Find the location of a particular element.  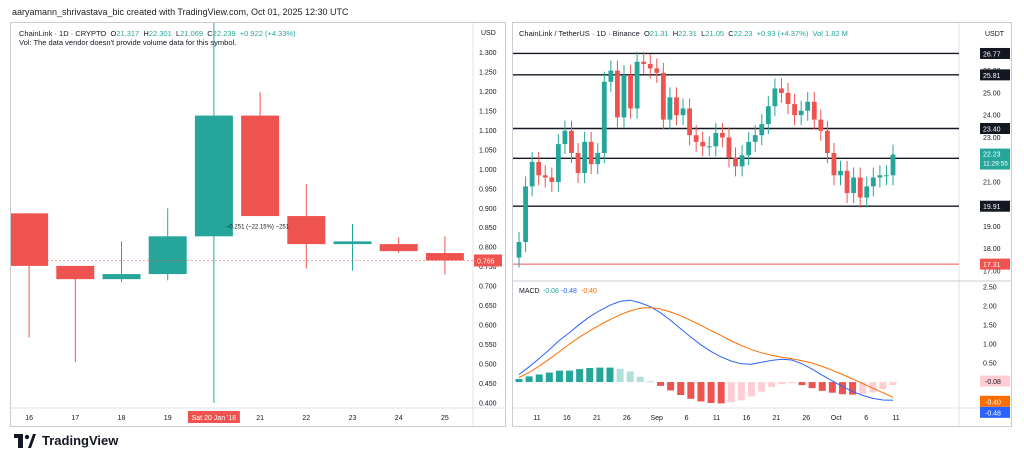

price-tick-label: 18.00 is located at coordinates (992, 249).